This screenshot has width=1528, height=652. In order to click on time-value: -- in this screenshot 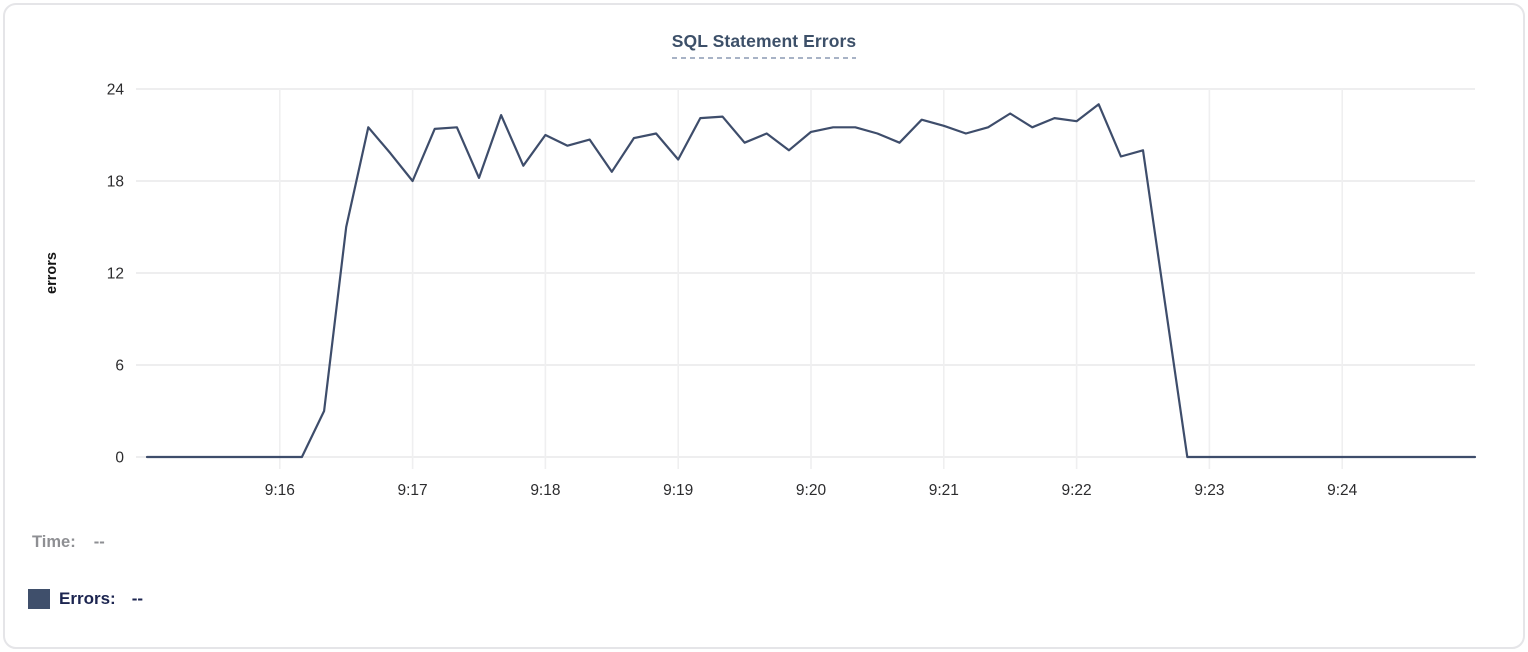, I will do `click(99, 542)`.